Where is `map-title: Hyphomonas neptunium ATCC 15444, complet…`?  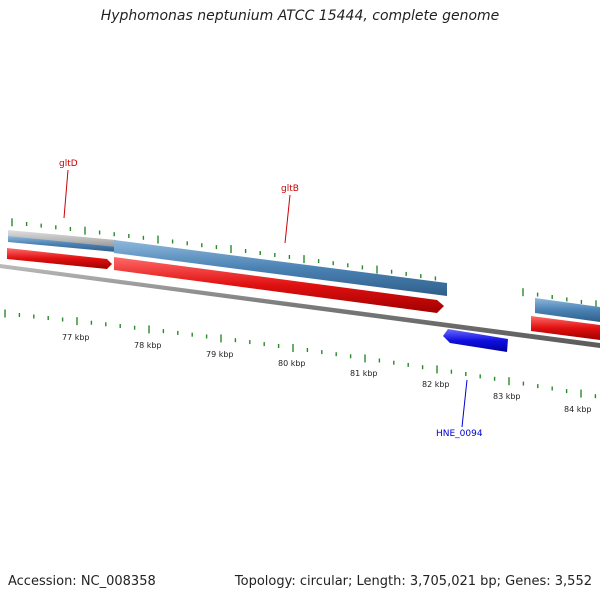
map-title: Hyphomonas neptunium ATCC 15444, complet… is located at coordinates (300, 16).